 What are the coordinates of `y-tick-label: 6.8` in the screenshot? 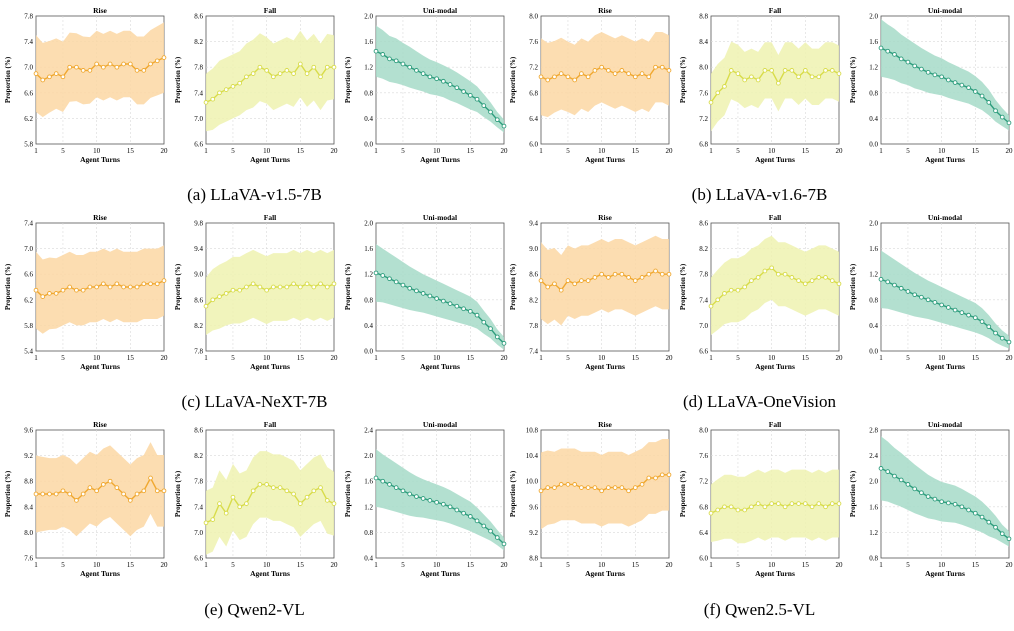 It's located at (703, 145).